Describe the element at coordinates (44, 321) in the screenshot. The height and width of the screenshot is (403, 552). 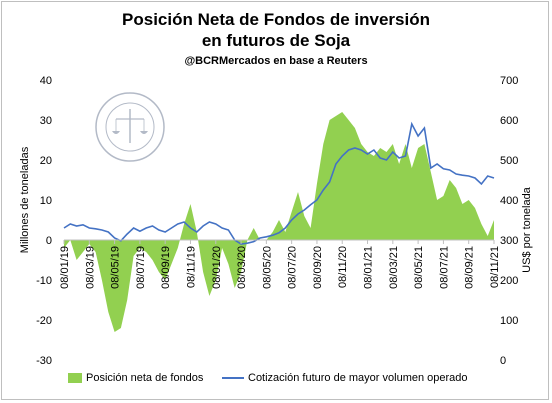
I see `y-left-tick-label: -20` at that location.